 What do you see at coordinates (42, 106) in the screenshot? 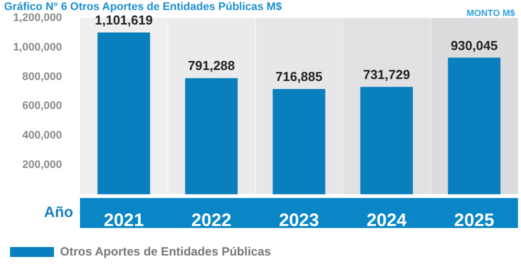
I see `y-tick-label: 600,000` at bounding box center [42, 106].